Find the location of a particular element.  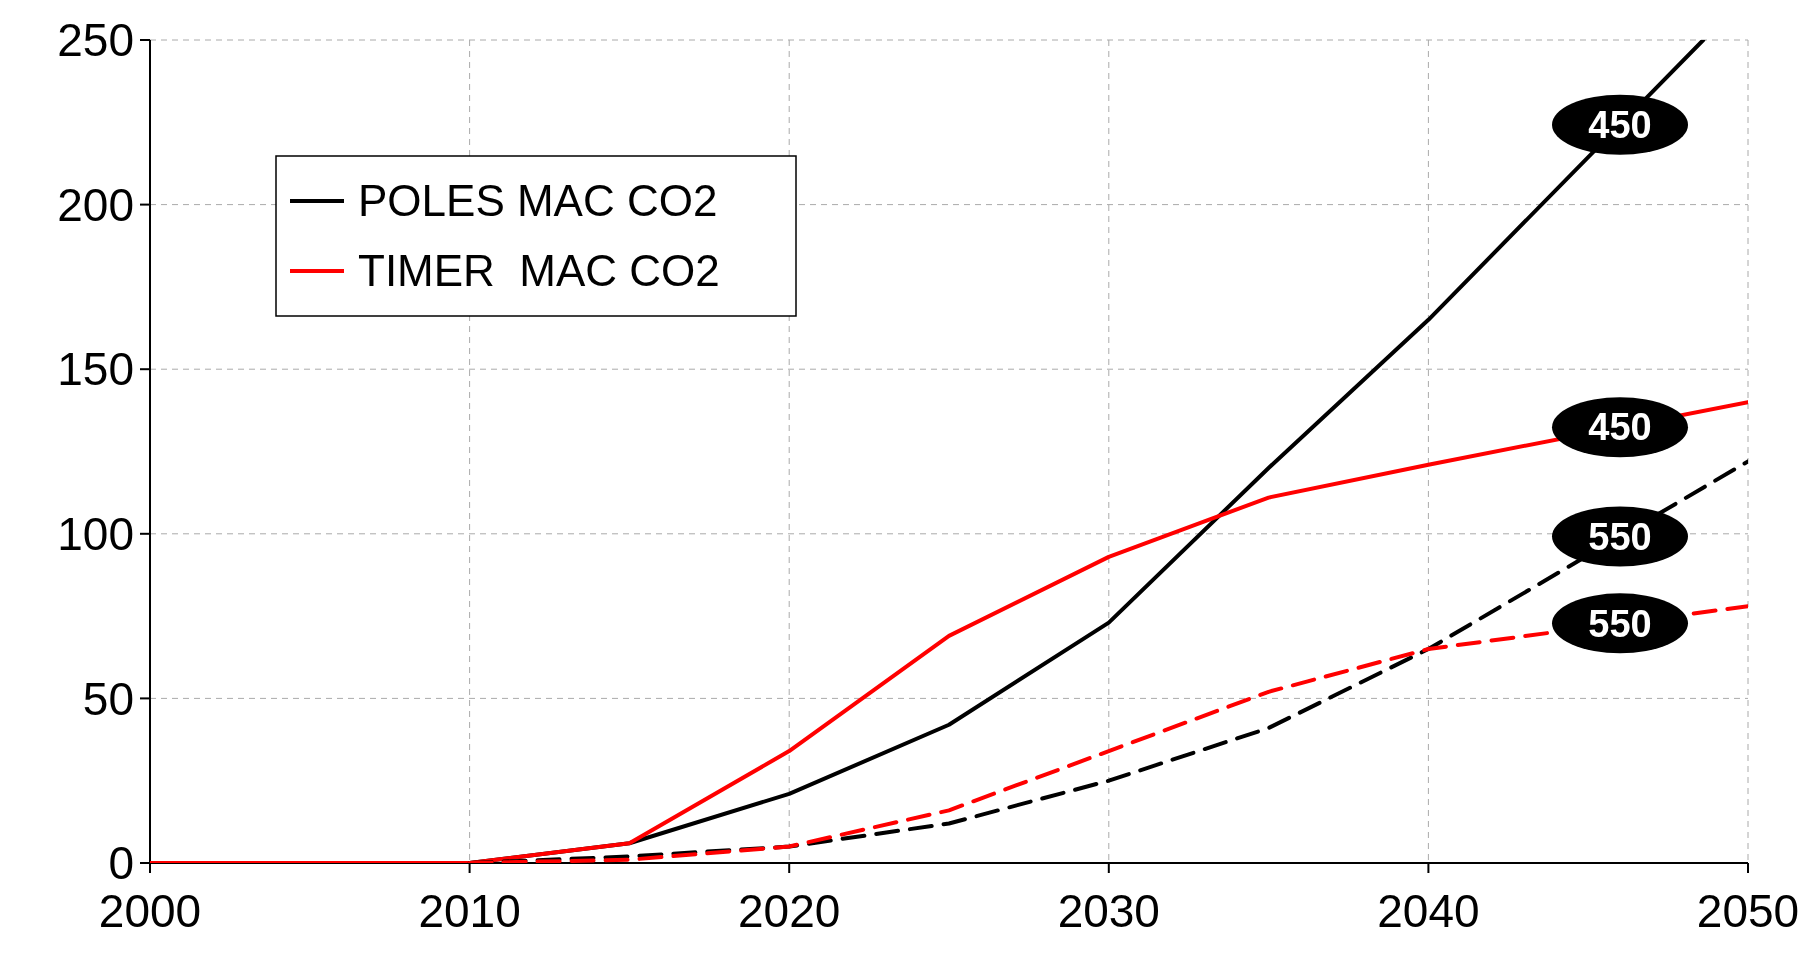

y-tick-label: 150 is located at coordinates (95, 369).